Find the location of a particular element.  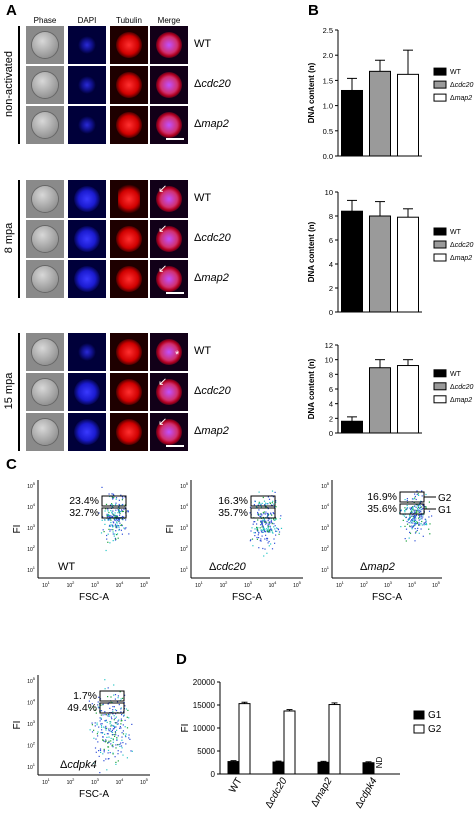

gate-box-upper is located at coordinates (412, 497).